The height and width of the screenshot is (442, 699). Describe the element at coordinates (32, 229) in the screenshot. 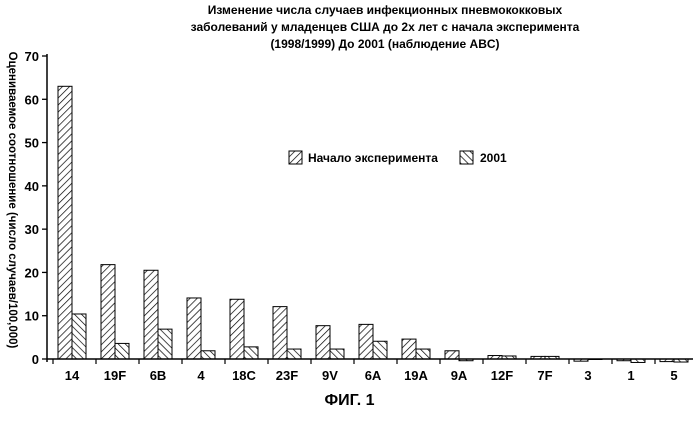

I see `y-tick-label: 30` at that location.